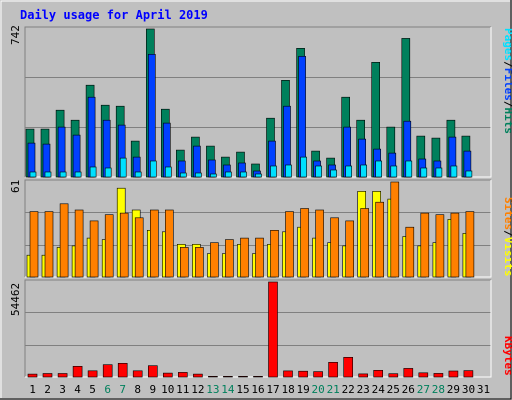 This screenshot has height=400, width=512. I want to click on kbytes-panel-legend: KBytes, so click(507, 356).